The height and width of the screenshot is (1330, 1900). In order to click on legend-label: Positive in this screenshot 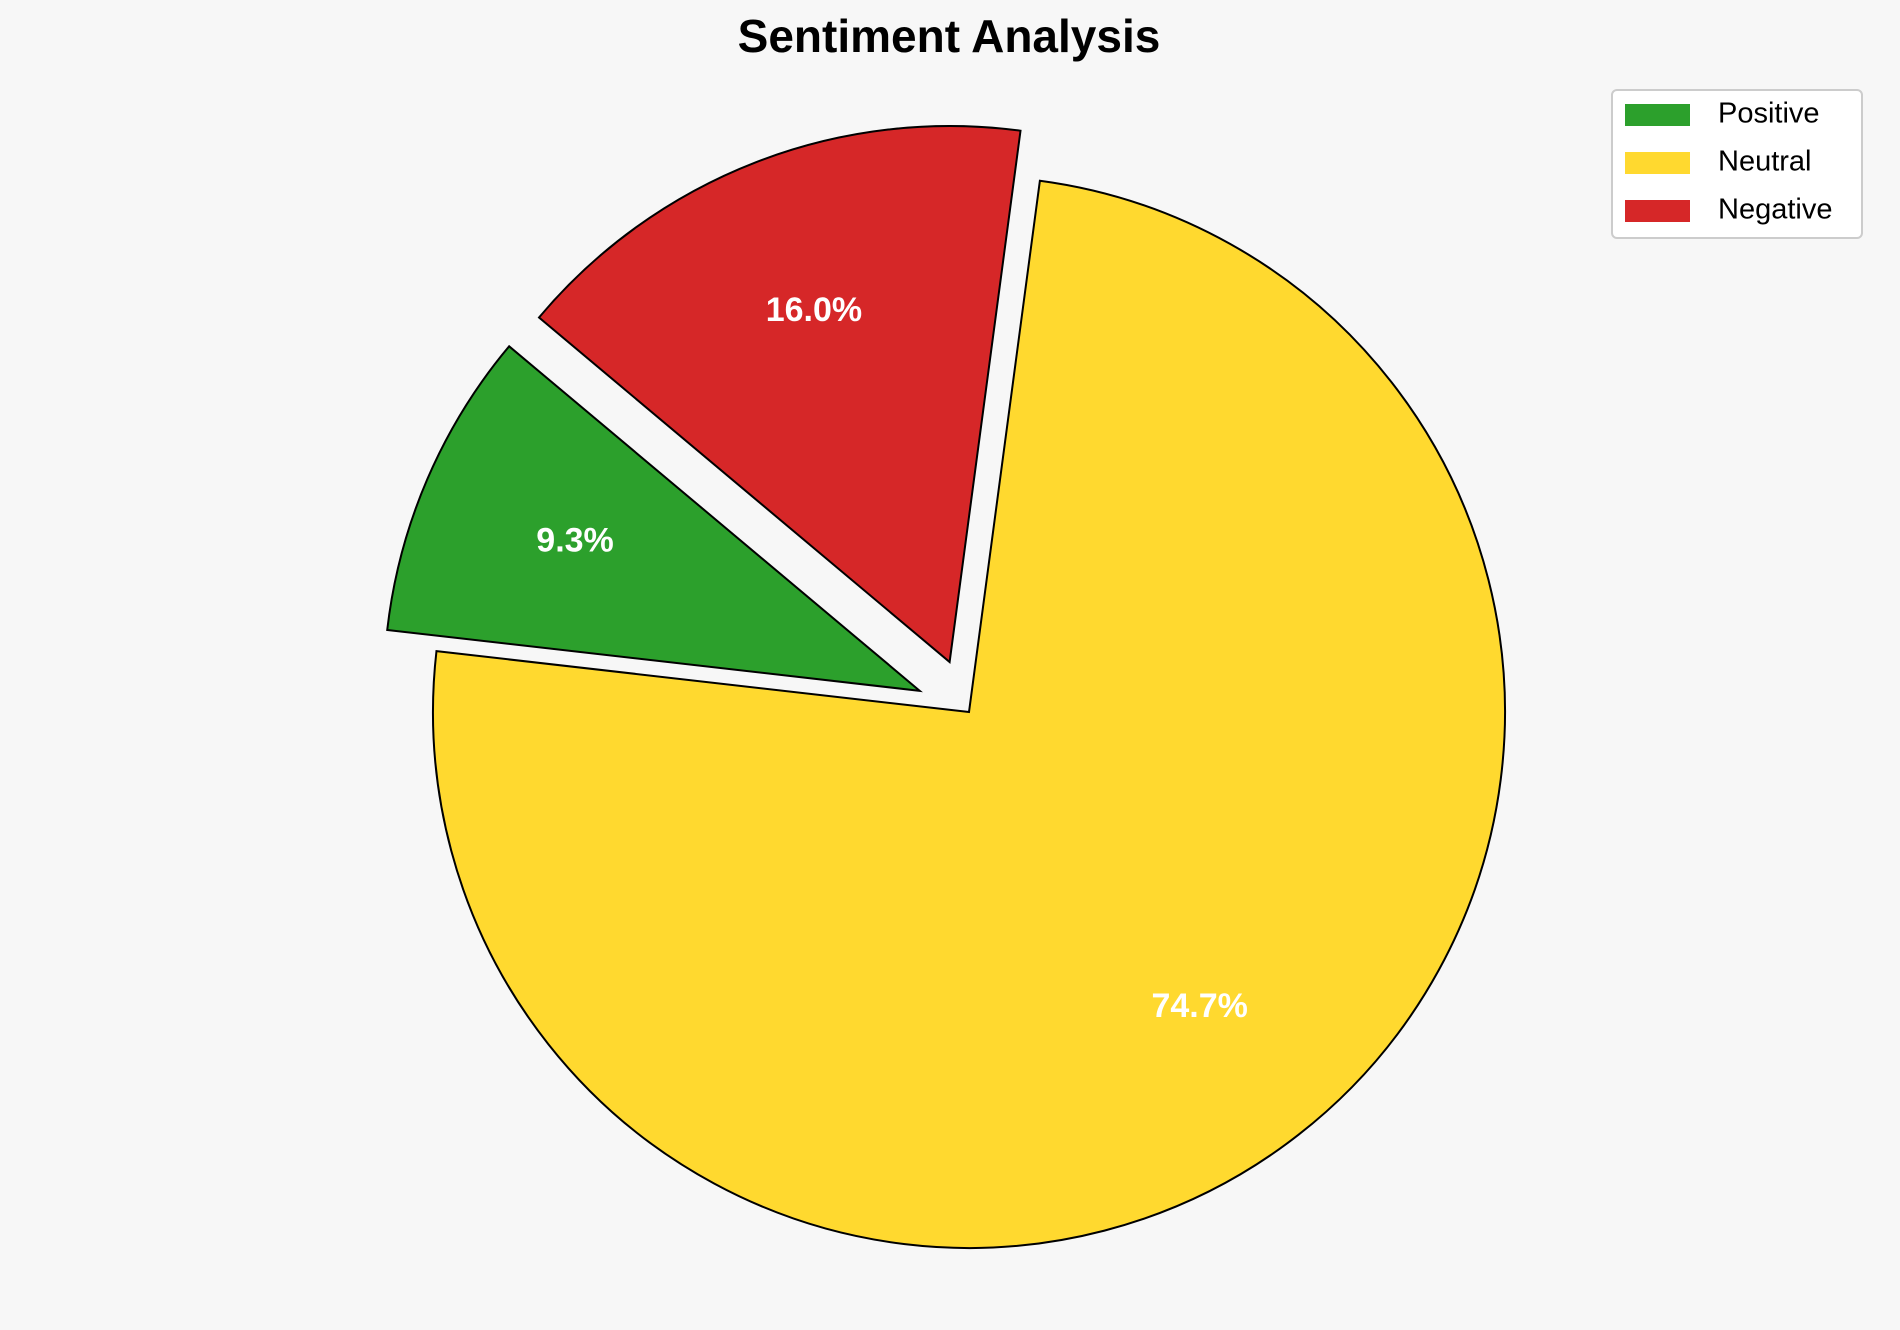, I will do `click(1769, 114)`.